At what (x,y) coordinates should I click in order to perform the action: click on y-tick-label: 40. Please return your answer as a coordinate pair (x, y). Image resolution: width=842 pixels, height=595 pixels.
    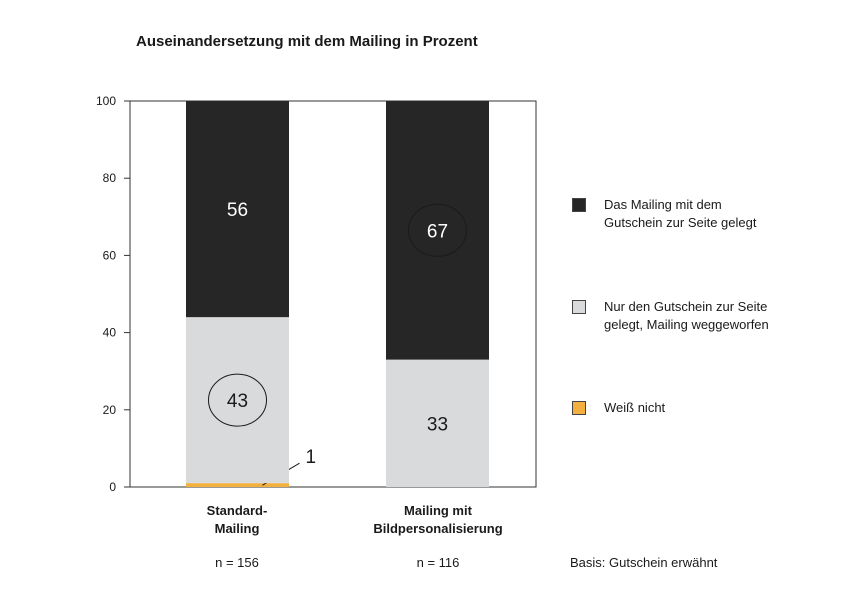
    Looking at the image, I should click on (110, 333).